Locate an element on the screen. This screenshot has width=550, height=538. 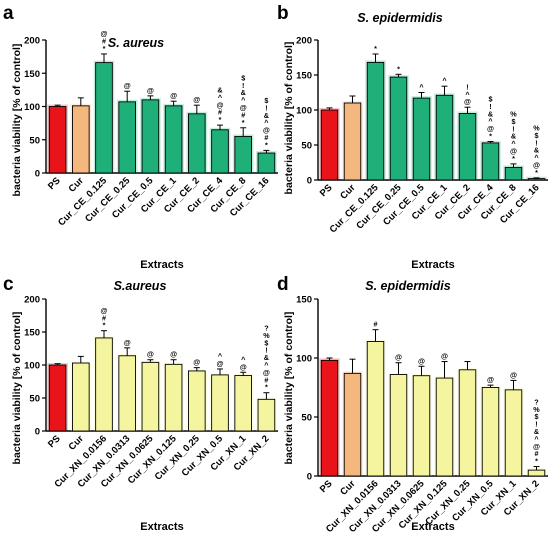
significance-annotation: # is located at coordinates (376, 324).